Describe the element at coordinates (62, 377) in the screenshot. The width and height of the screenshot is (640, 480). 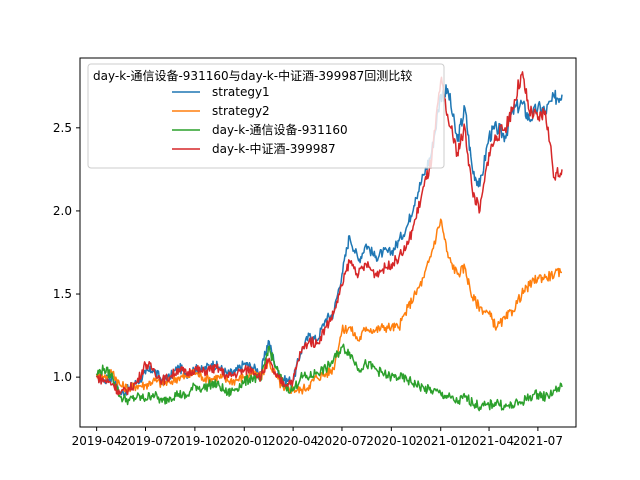
I see `y-tick-label: 1.0` at that location.